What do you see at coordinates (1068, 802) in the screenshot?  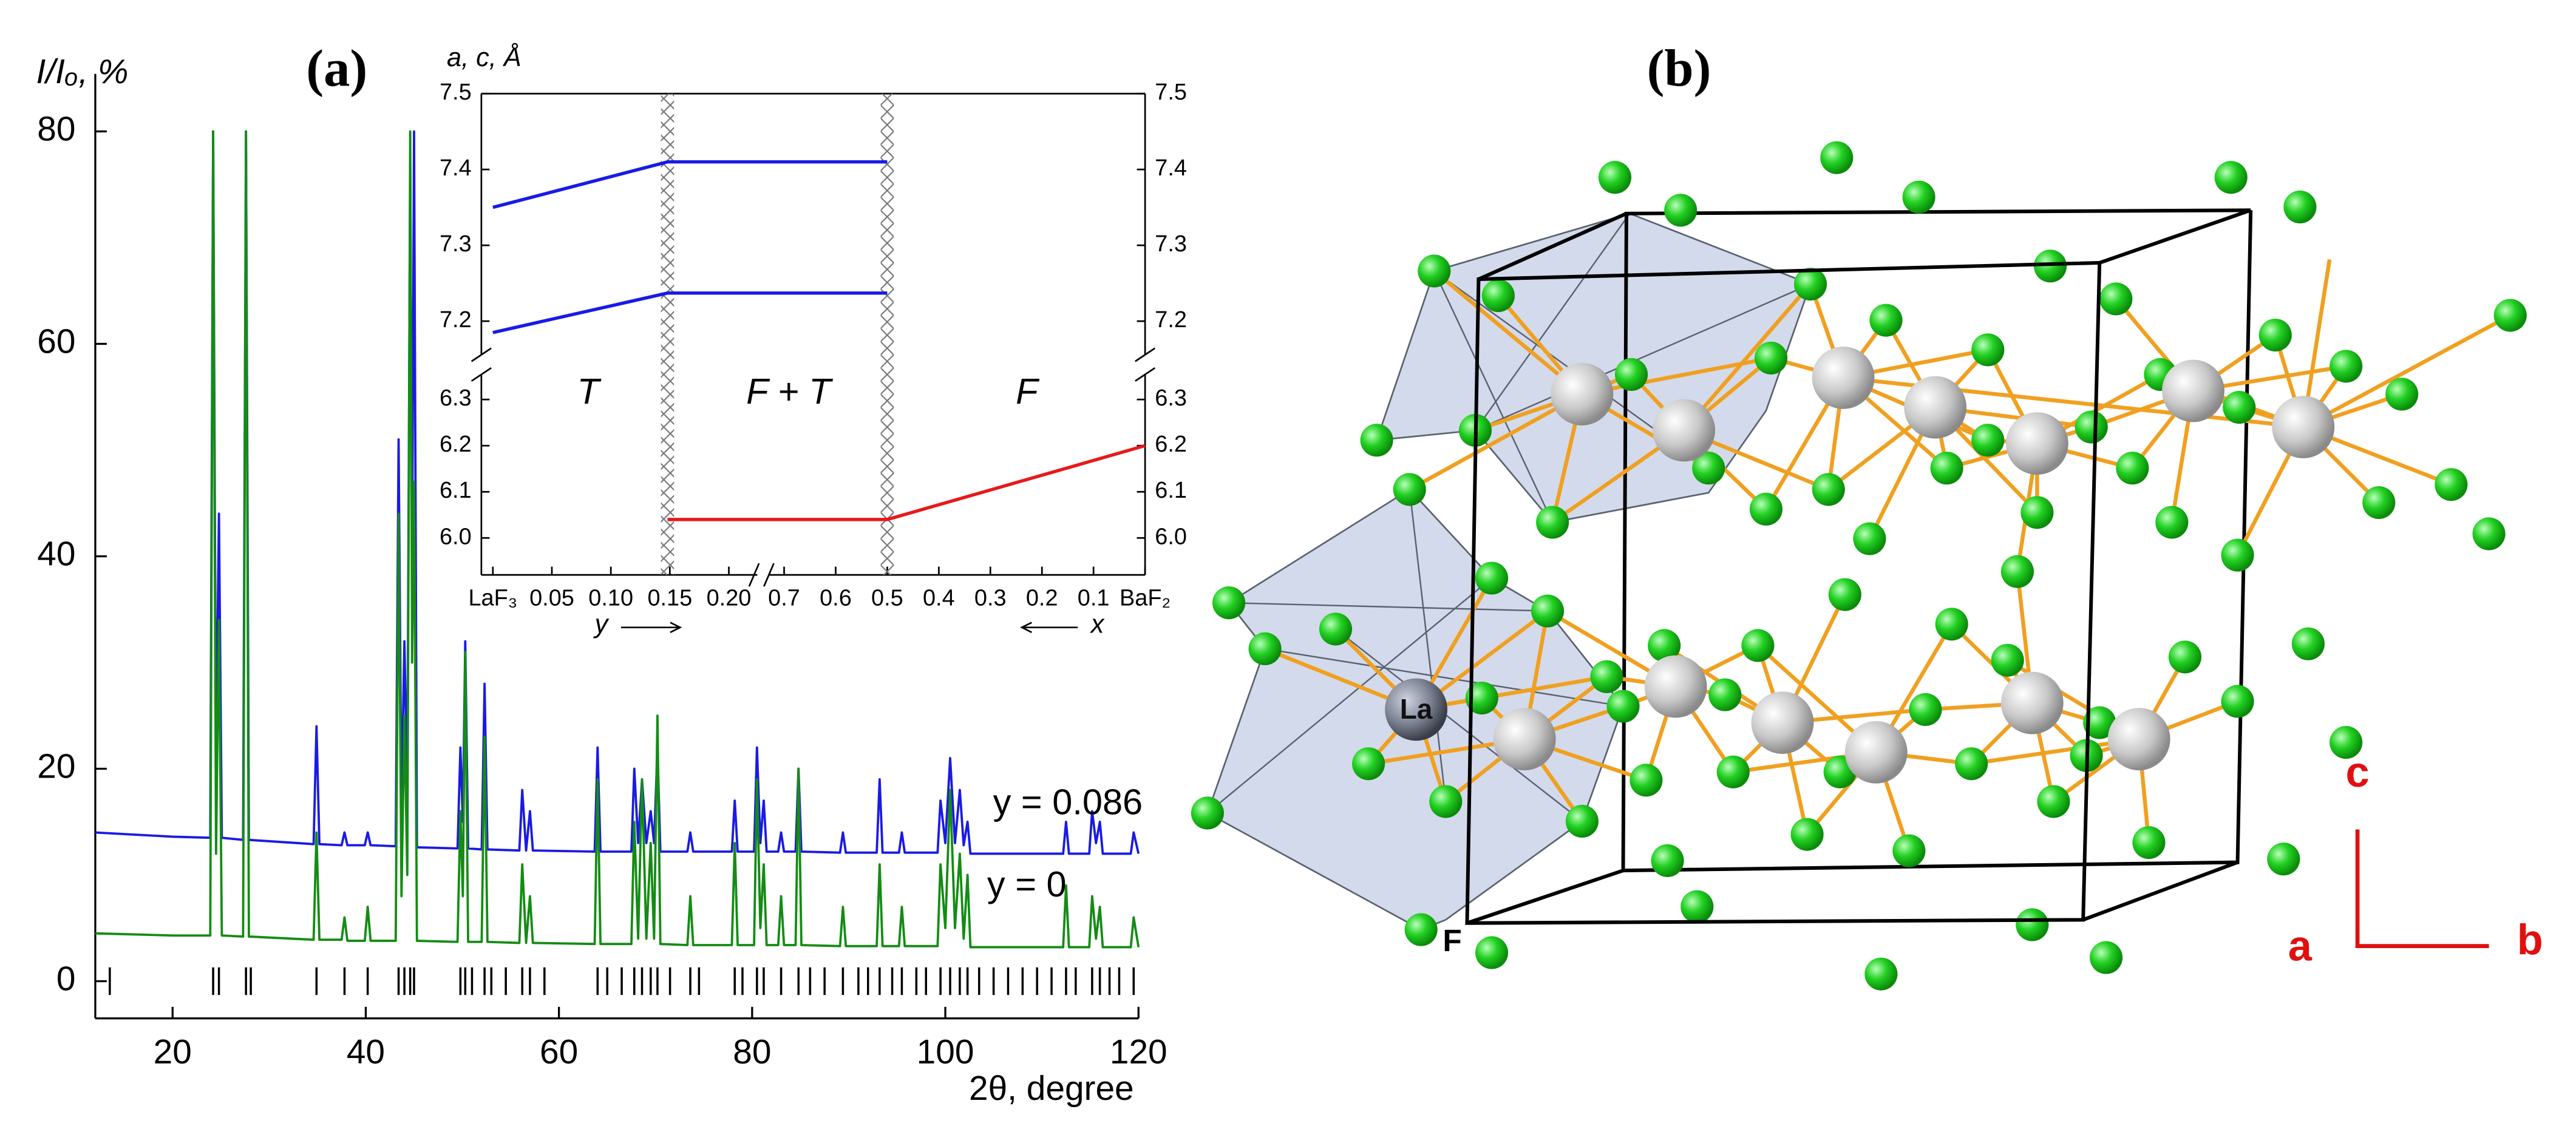 I see `series-label: y = 0.086` at bounding box center [1068, 802].